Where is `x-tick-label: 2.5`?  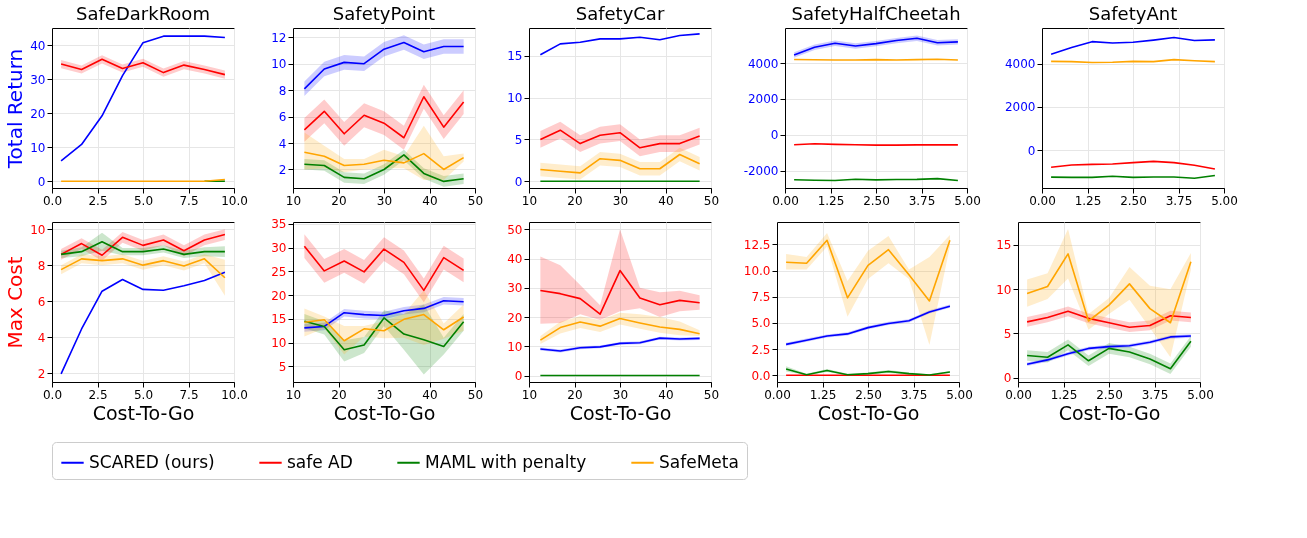 x-tick-label: 2.5 is located at coordinates (98, 394).